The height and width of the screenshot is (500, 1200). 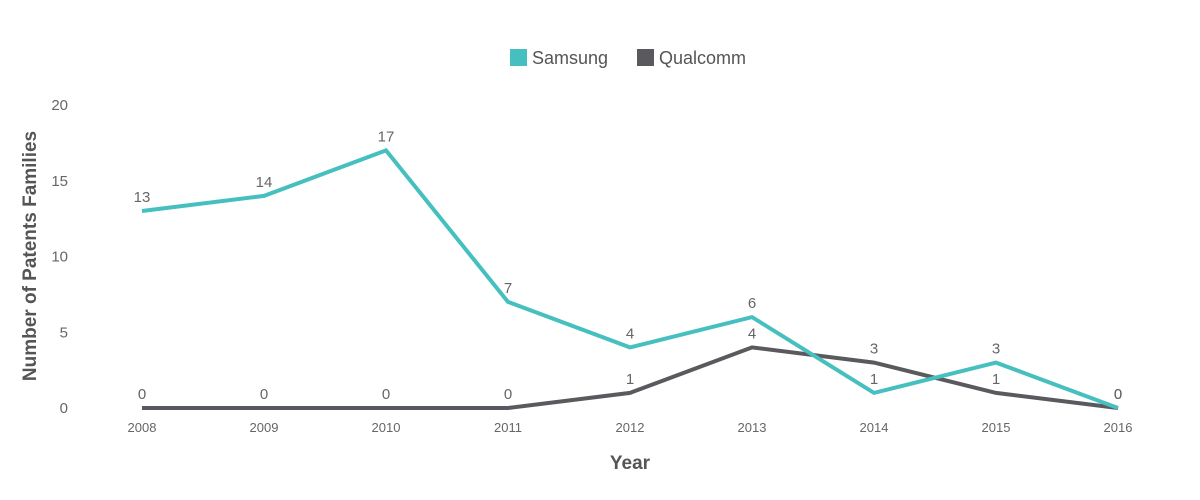 What do you see at coordinates (142, 427) in the screenshot?
I see `x-tick-label: 2008` at bounding box center [142, 427].